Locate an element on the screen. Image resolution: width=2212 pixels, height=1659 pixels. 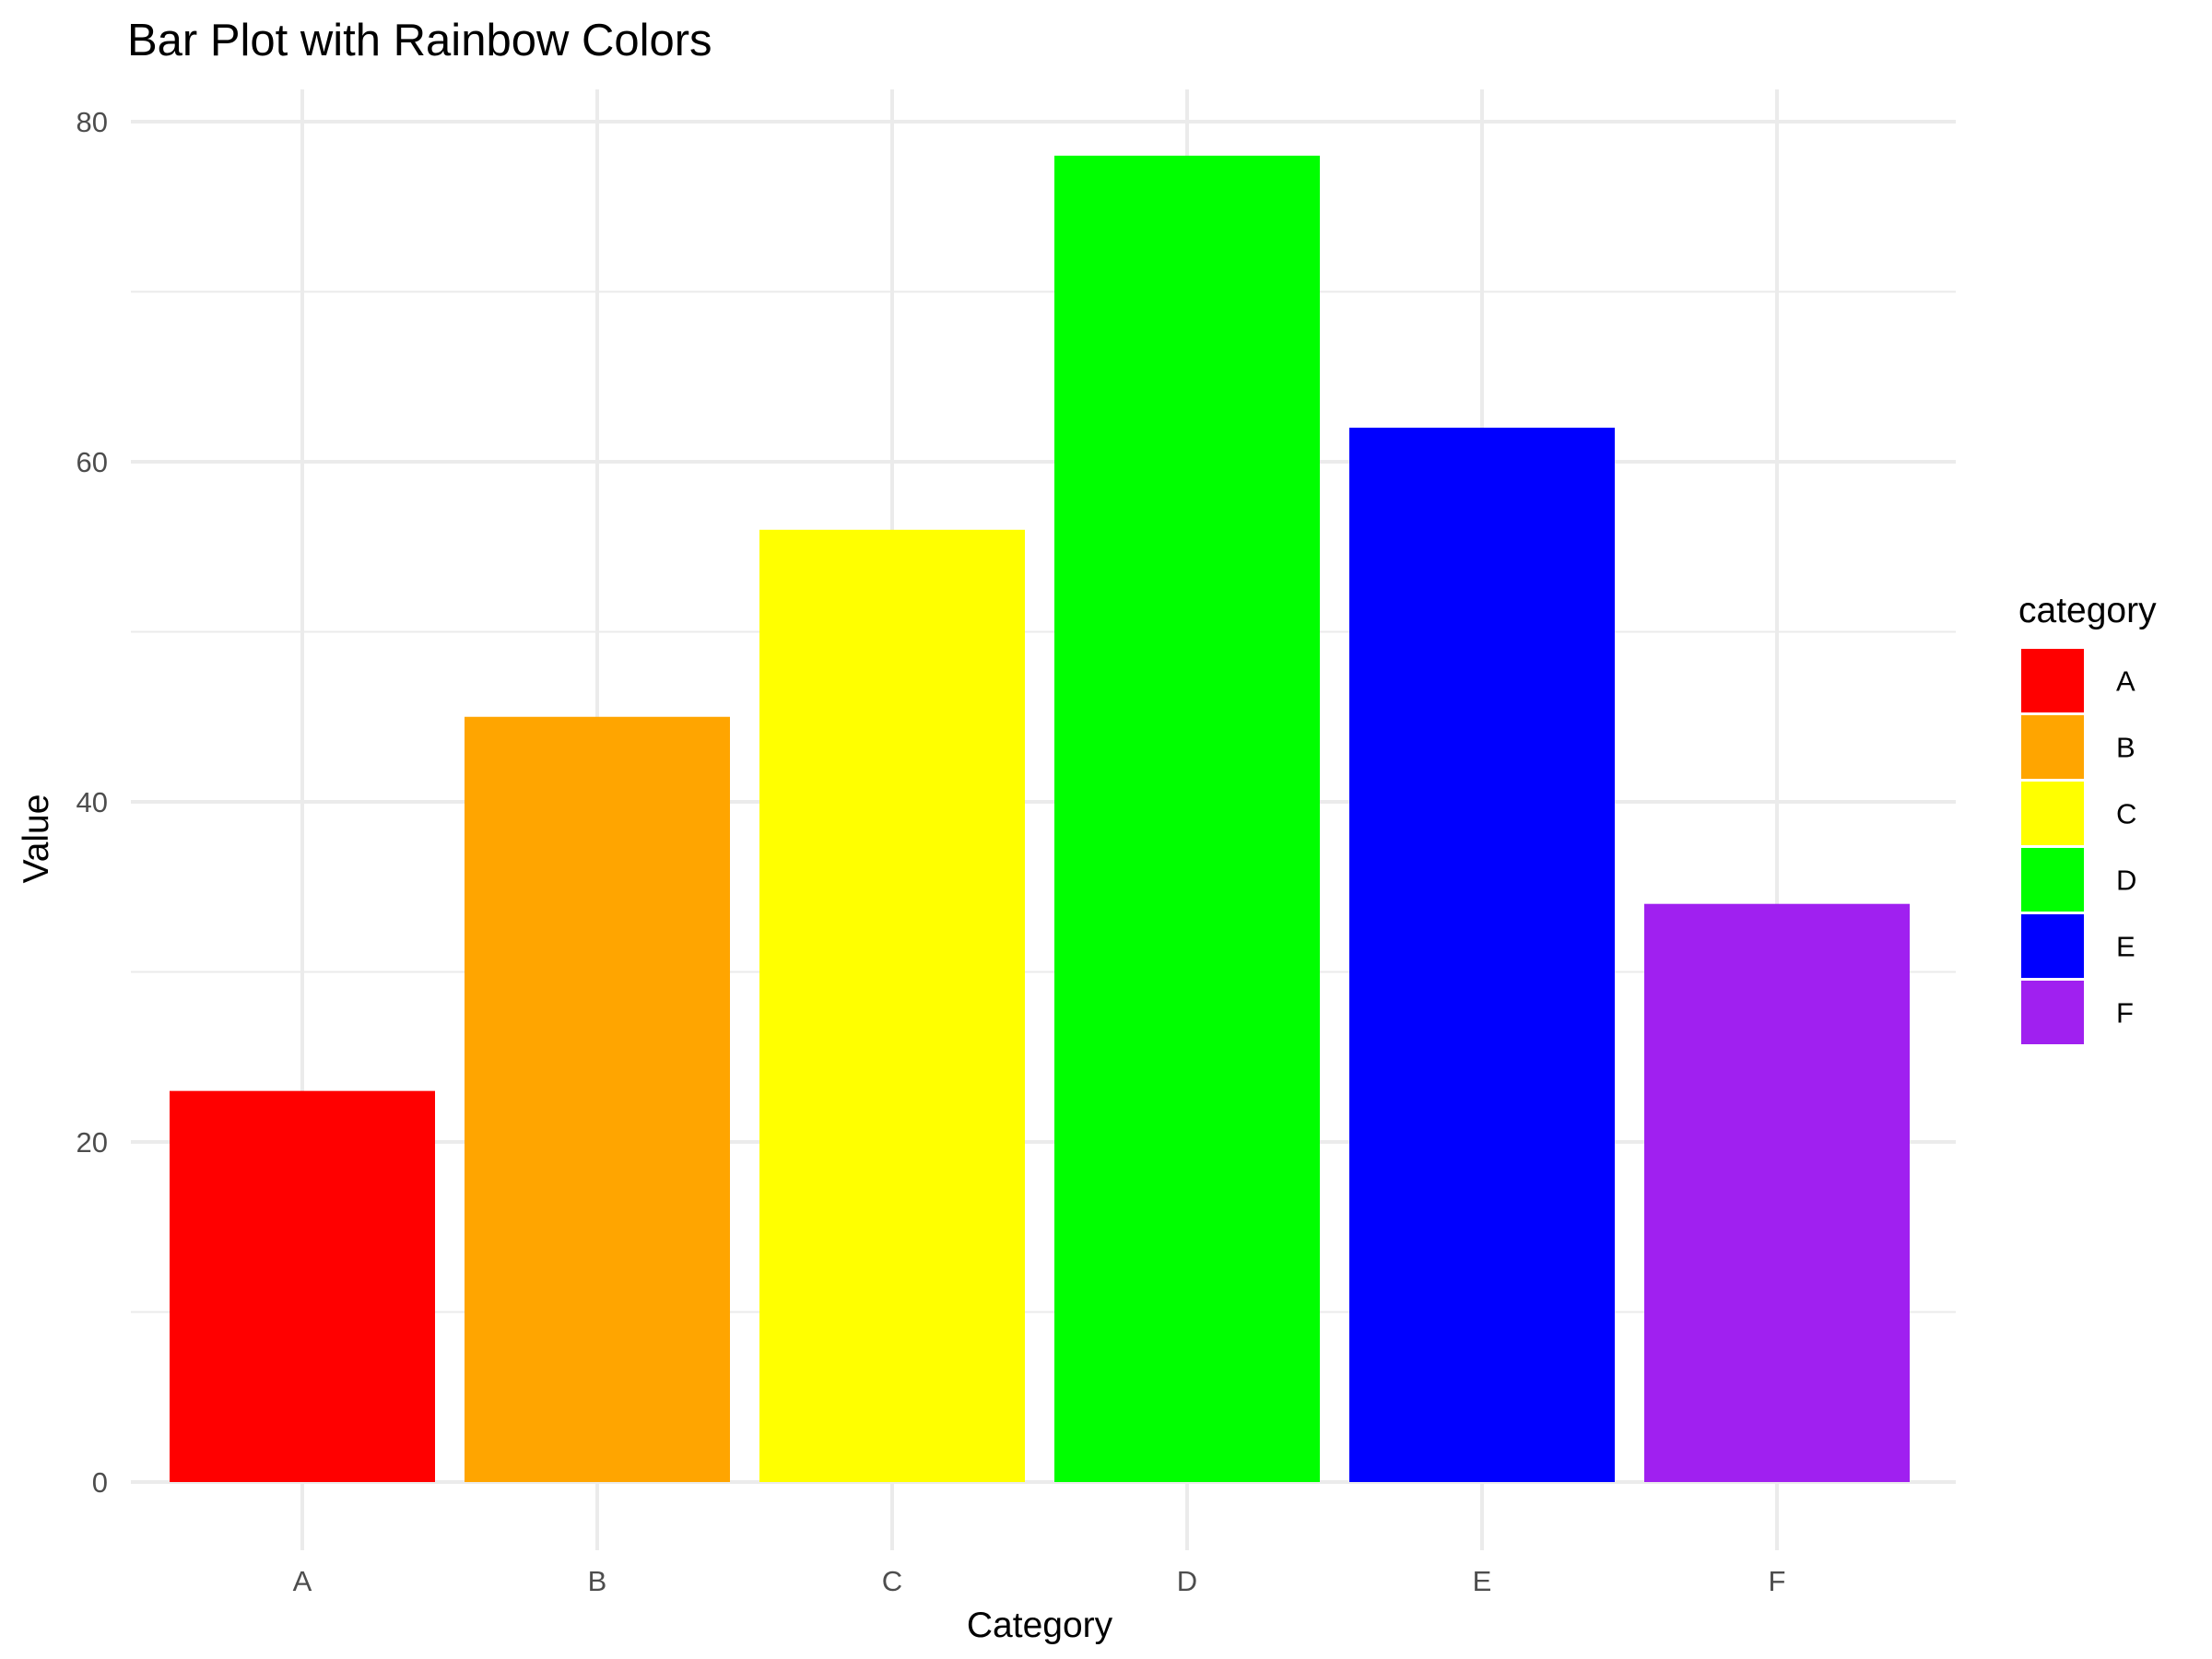
legend-label-e: E is located at coordinates (2126, 947).